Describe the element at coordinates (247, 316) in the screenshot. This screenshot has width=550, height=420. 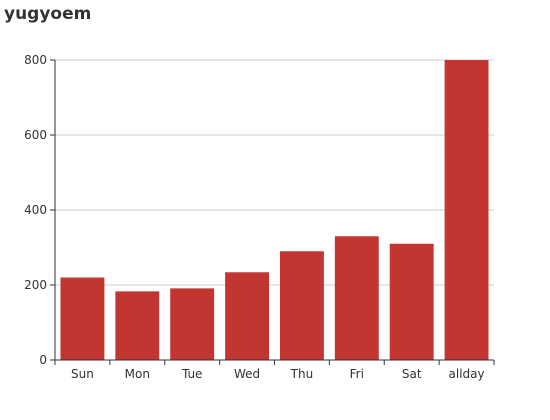
I see `bar-wed` at that location.